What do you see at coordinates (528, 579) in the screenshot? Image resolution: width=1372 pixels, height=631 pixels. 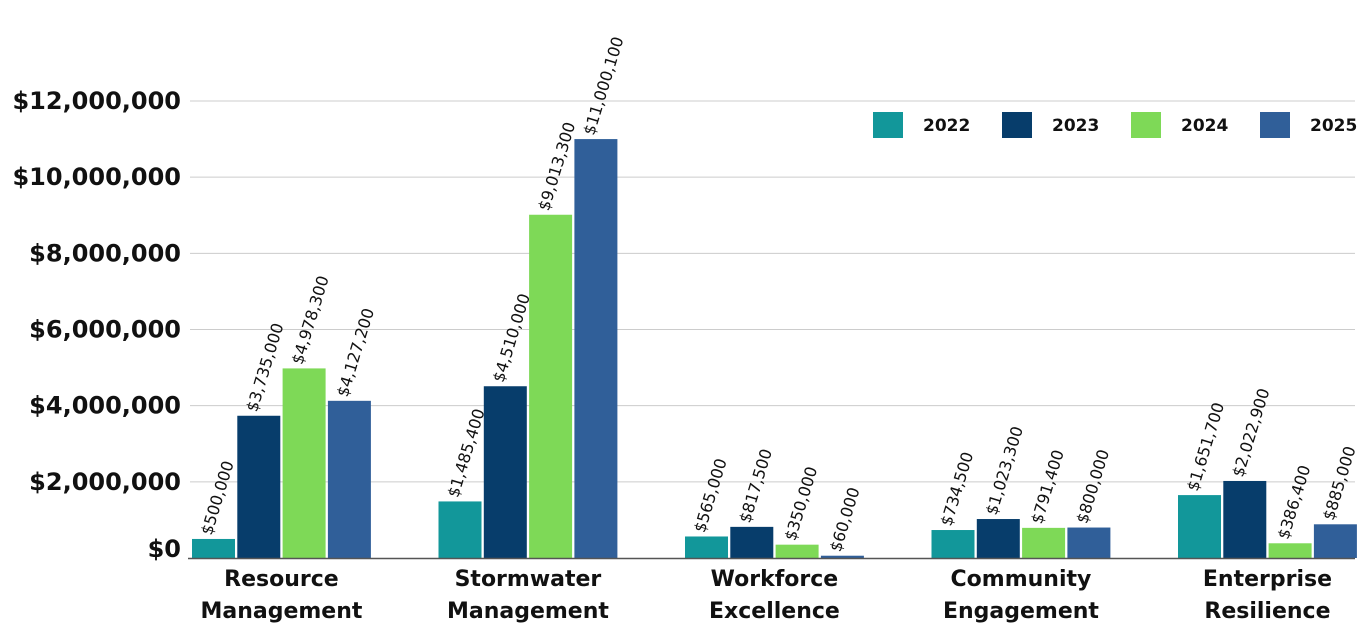 I see `category-label: Stormwater` at bounding box center [528, 579].